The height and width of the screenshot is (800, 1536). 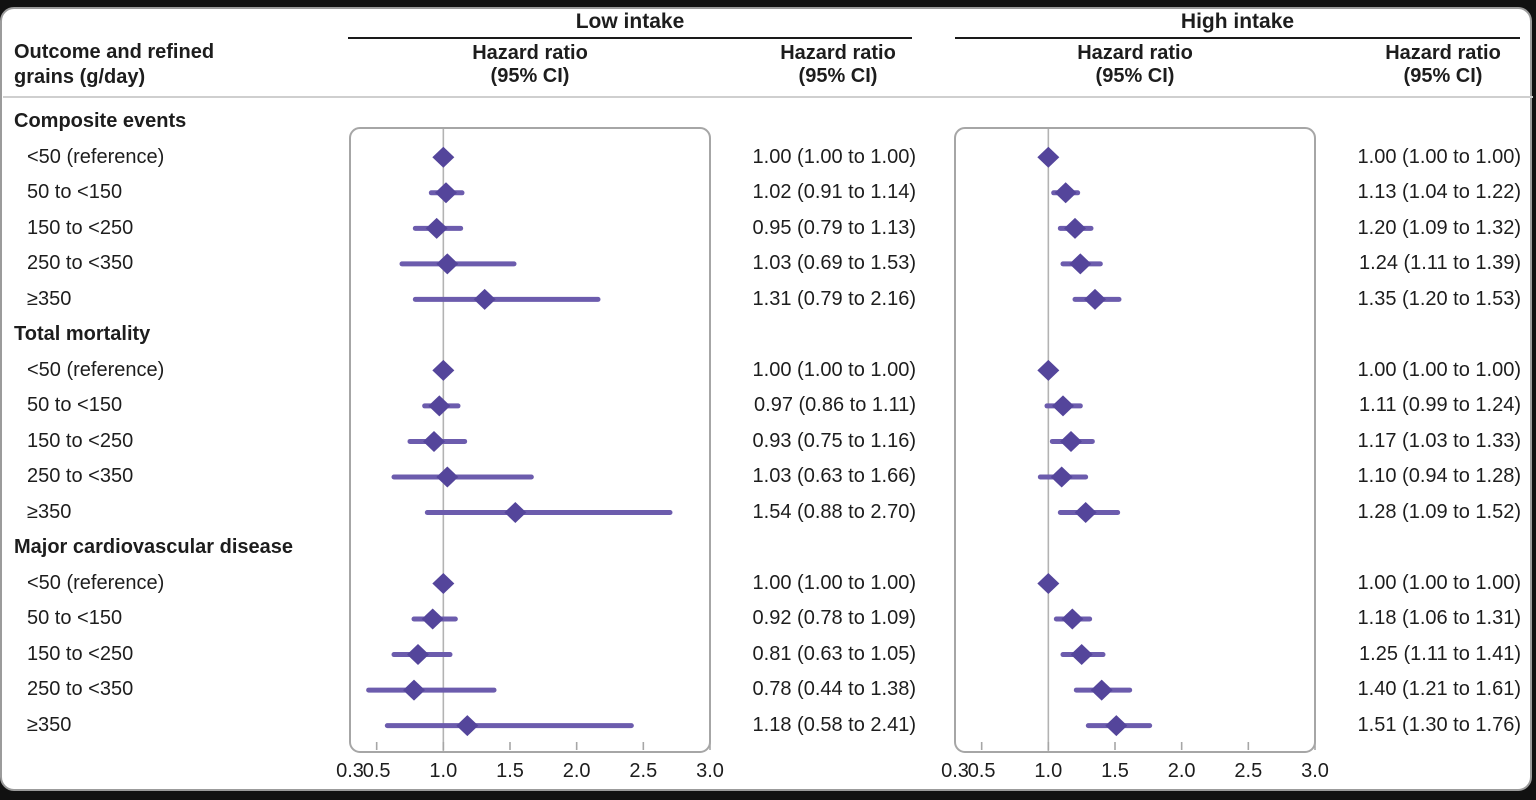 I want to click on hazard-value-high: 1.51 (1.30 to 1.76), so click(x=1439, y=724).